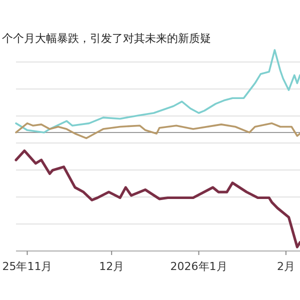 The image size is (300, 300). What do you see at coordinates (27, 266) in the screenshot?
I see `x-tick-label: 25年11月` at bounding box center [27, 266].